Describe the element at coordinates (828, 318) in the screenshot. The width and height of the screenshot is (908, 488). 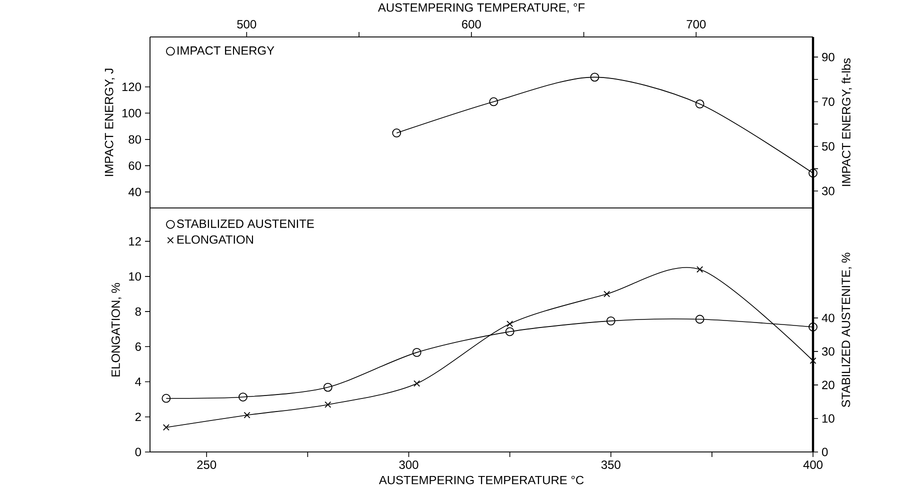
I see `y2-tick-label: 40` at that location.